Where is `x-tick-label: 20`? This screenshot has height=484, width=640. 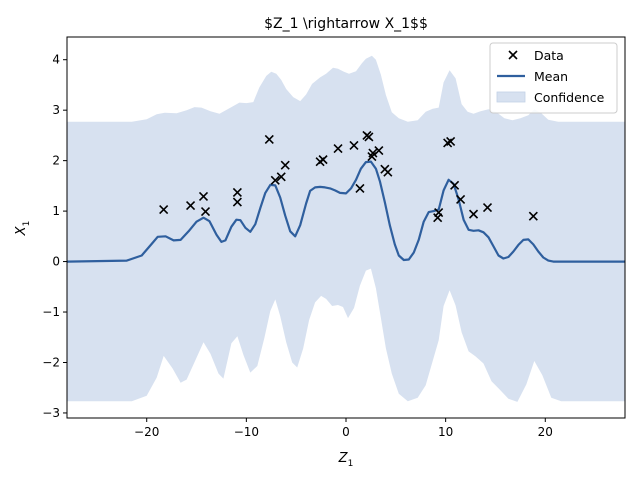
x-tick-label: 20 is located at coordinates (545, 432).